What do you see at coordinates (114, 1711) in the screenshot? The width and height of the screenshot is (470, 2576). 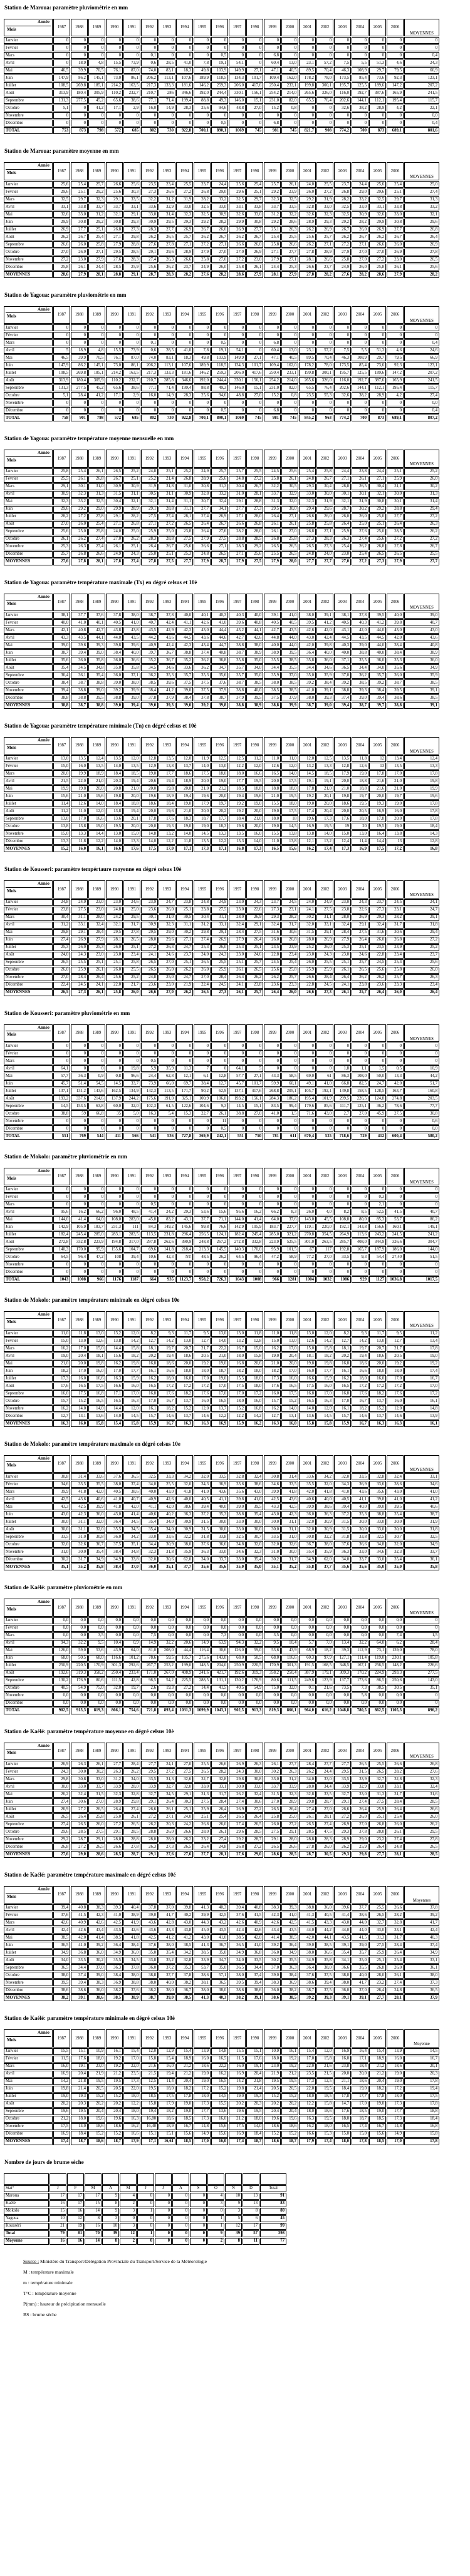 I see `value-cell: 866,1` at bounding box center [114, 1711].